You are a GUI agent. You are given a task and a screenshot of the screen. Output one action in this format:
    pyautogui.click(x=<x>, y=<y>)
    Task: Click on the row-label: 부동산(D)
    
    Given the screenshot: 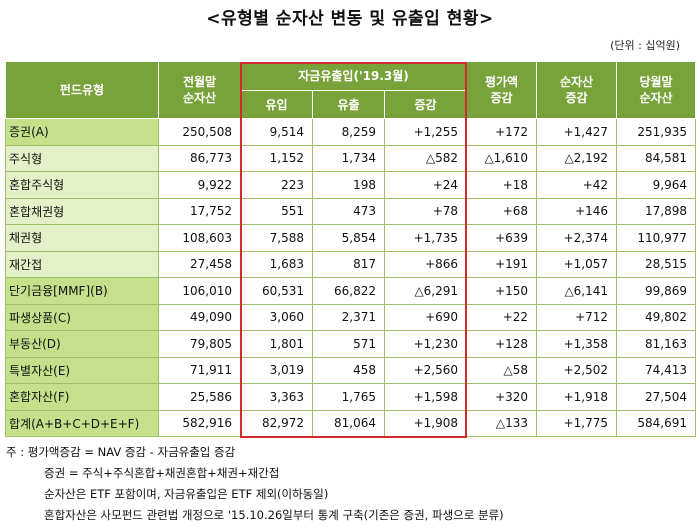 What is the action you would take?
    pyautogui.click(x=82, y=344)
    